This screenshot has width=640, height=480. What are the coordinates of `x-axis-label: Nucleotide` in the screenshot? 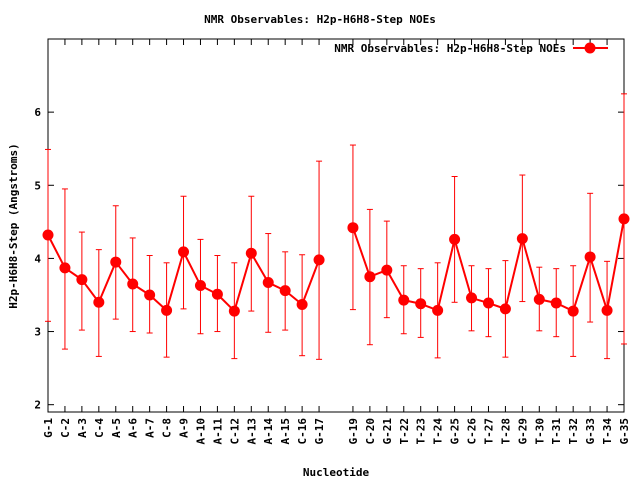 It's located at (336, 472).